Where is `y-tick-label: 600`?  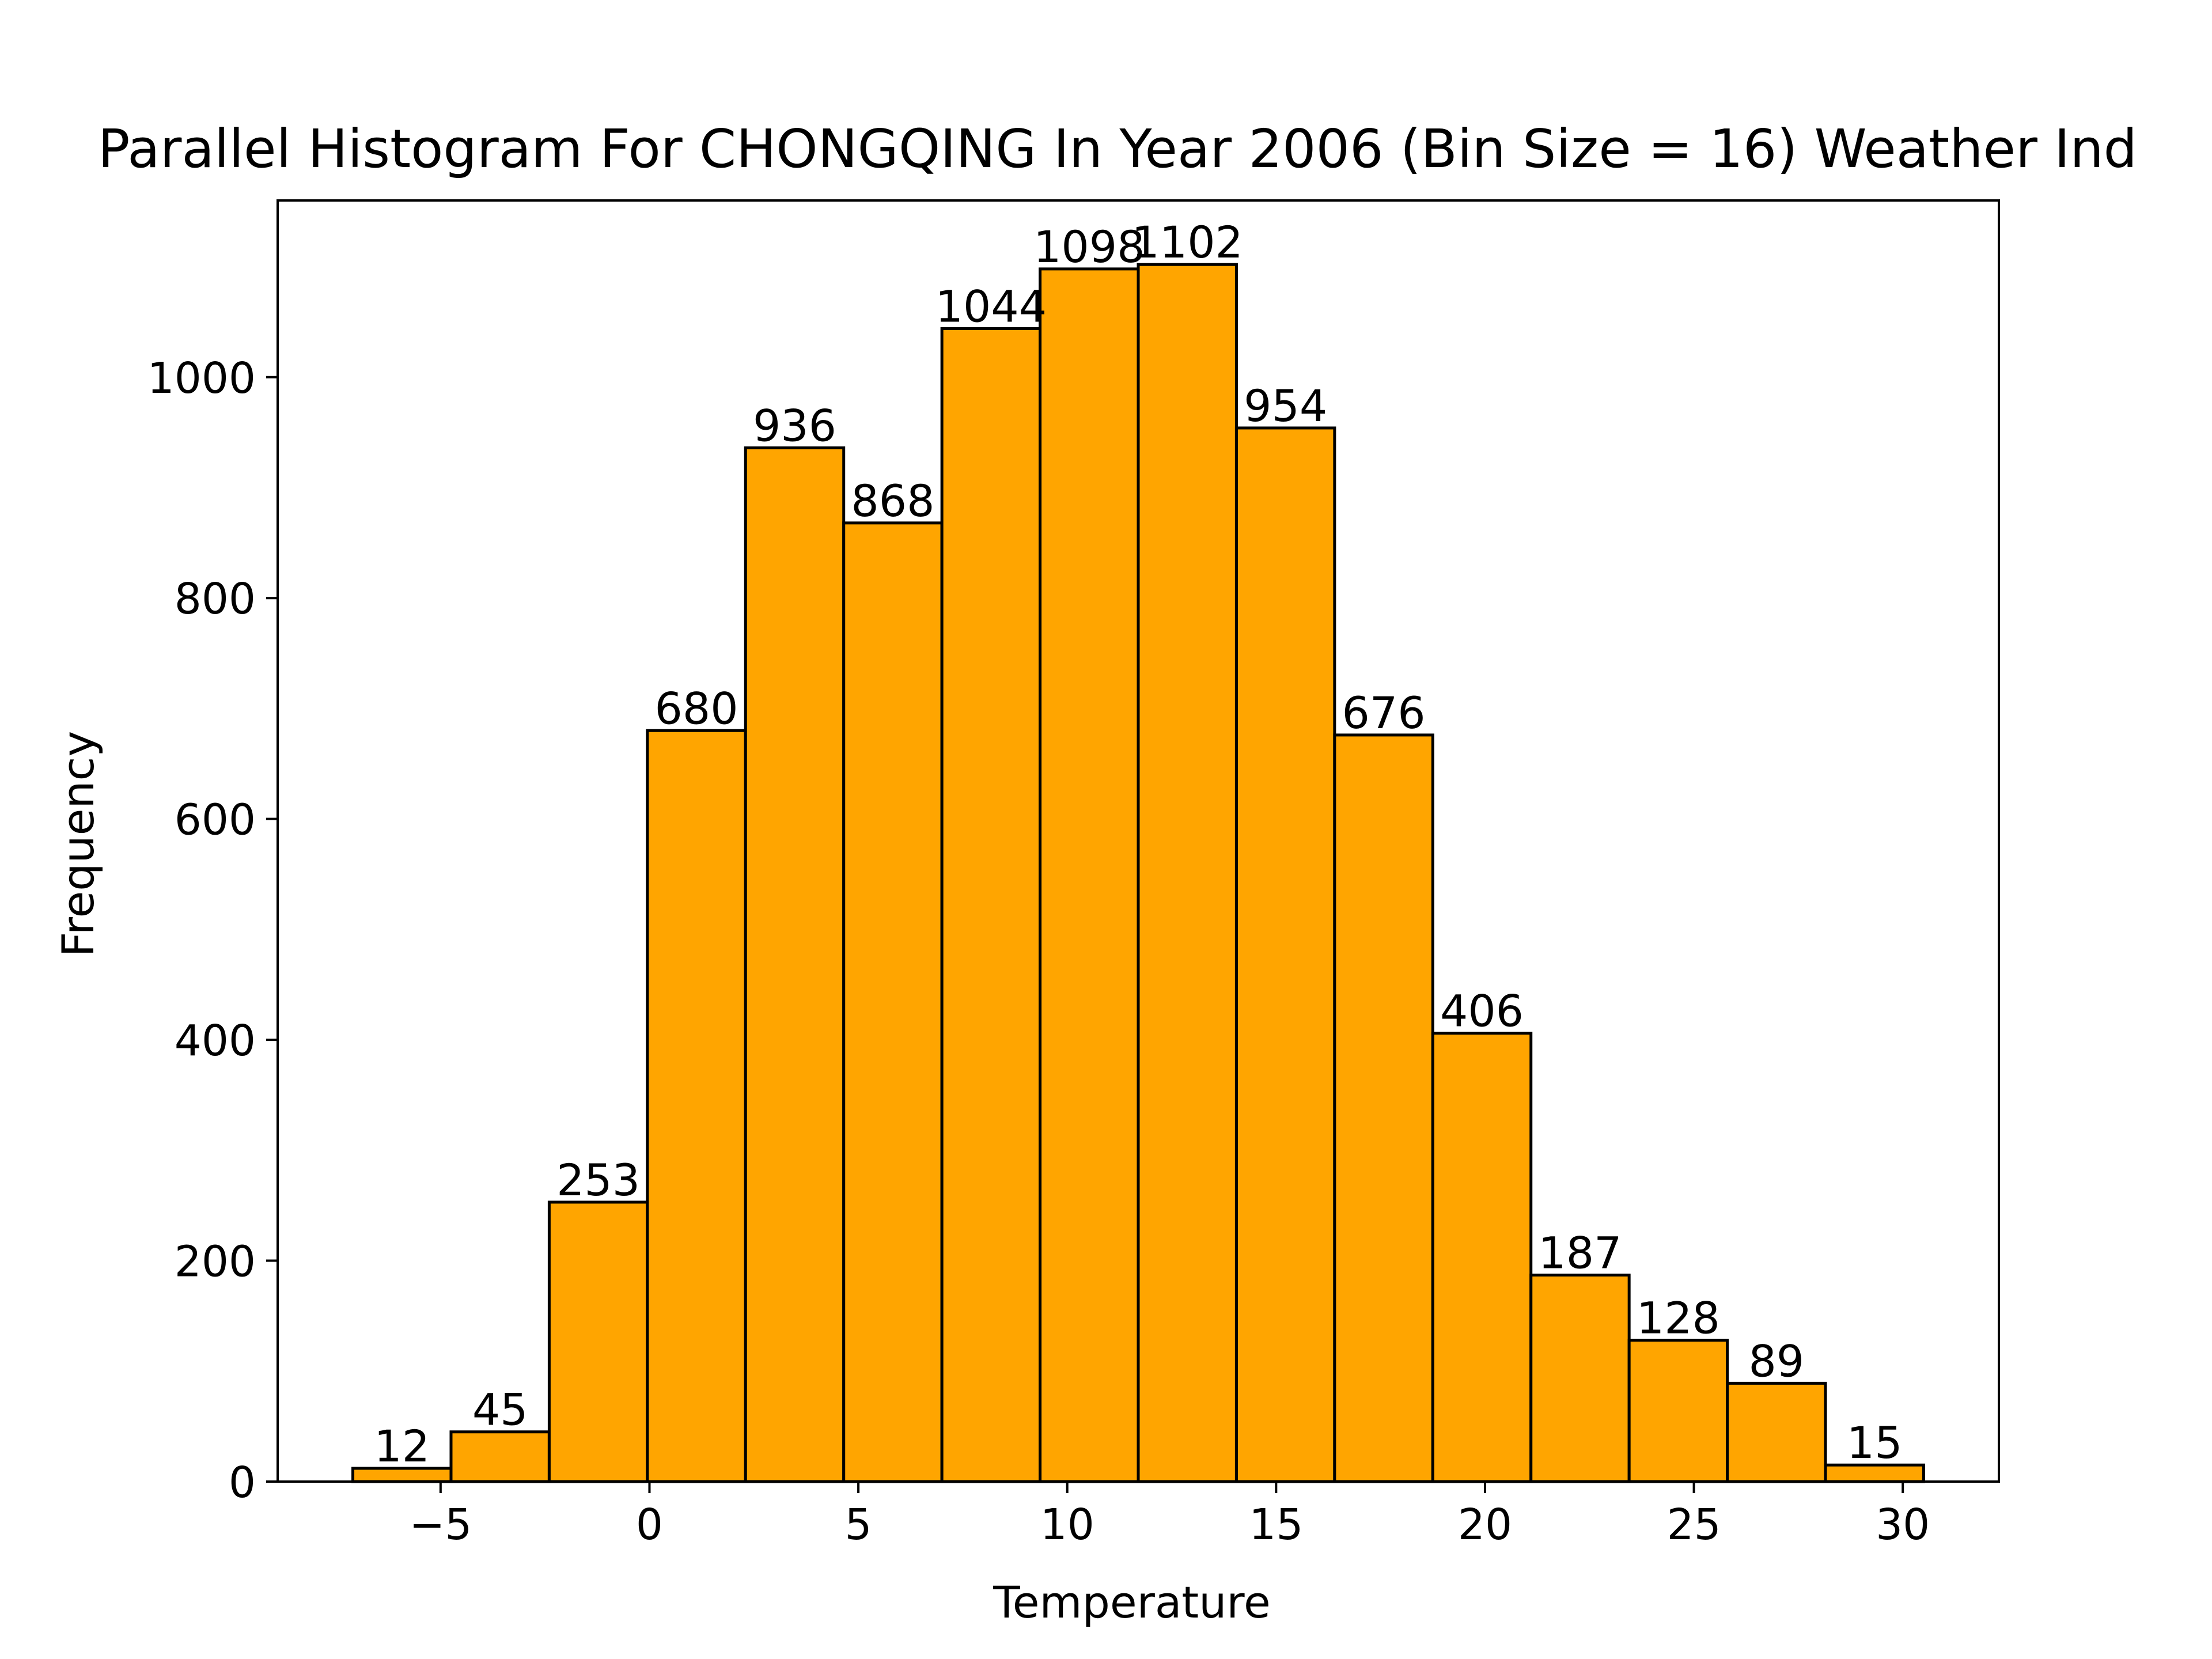
y-tick-label: 600 is located at coordinates (215, 820).